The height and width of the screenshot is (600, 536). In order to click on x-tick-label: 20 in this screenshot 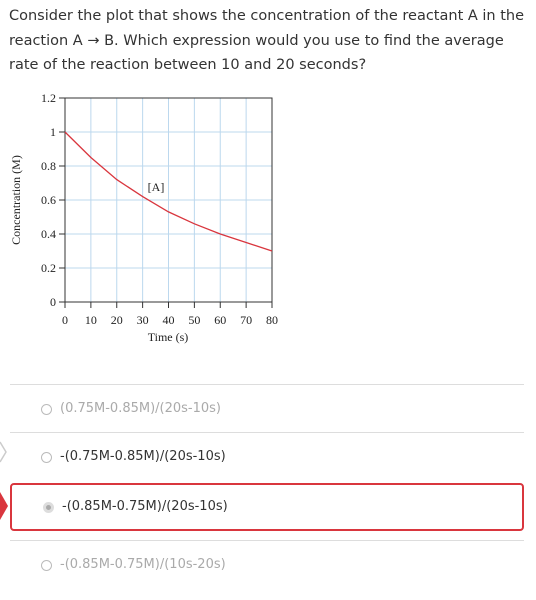, I will do `click(117, 320)`.